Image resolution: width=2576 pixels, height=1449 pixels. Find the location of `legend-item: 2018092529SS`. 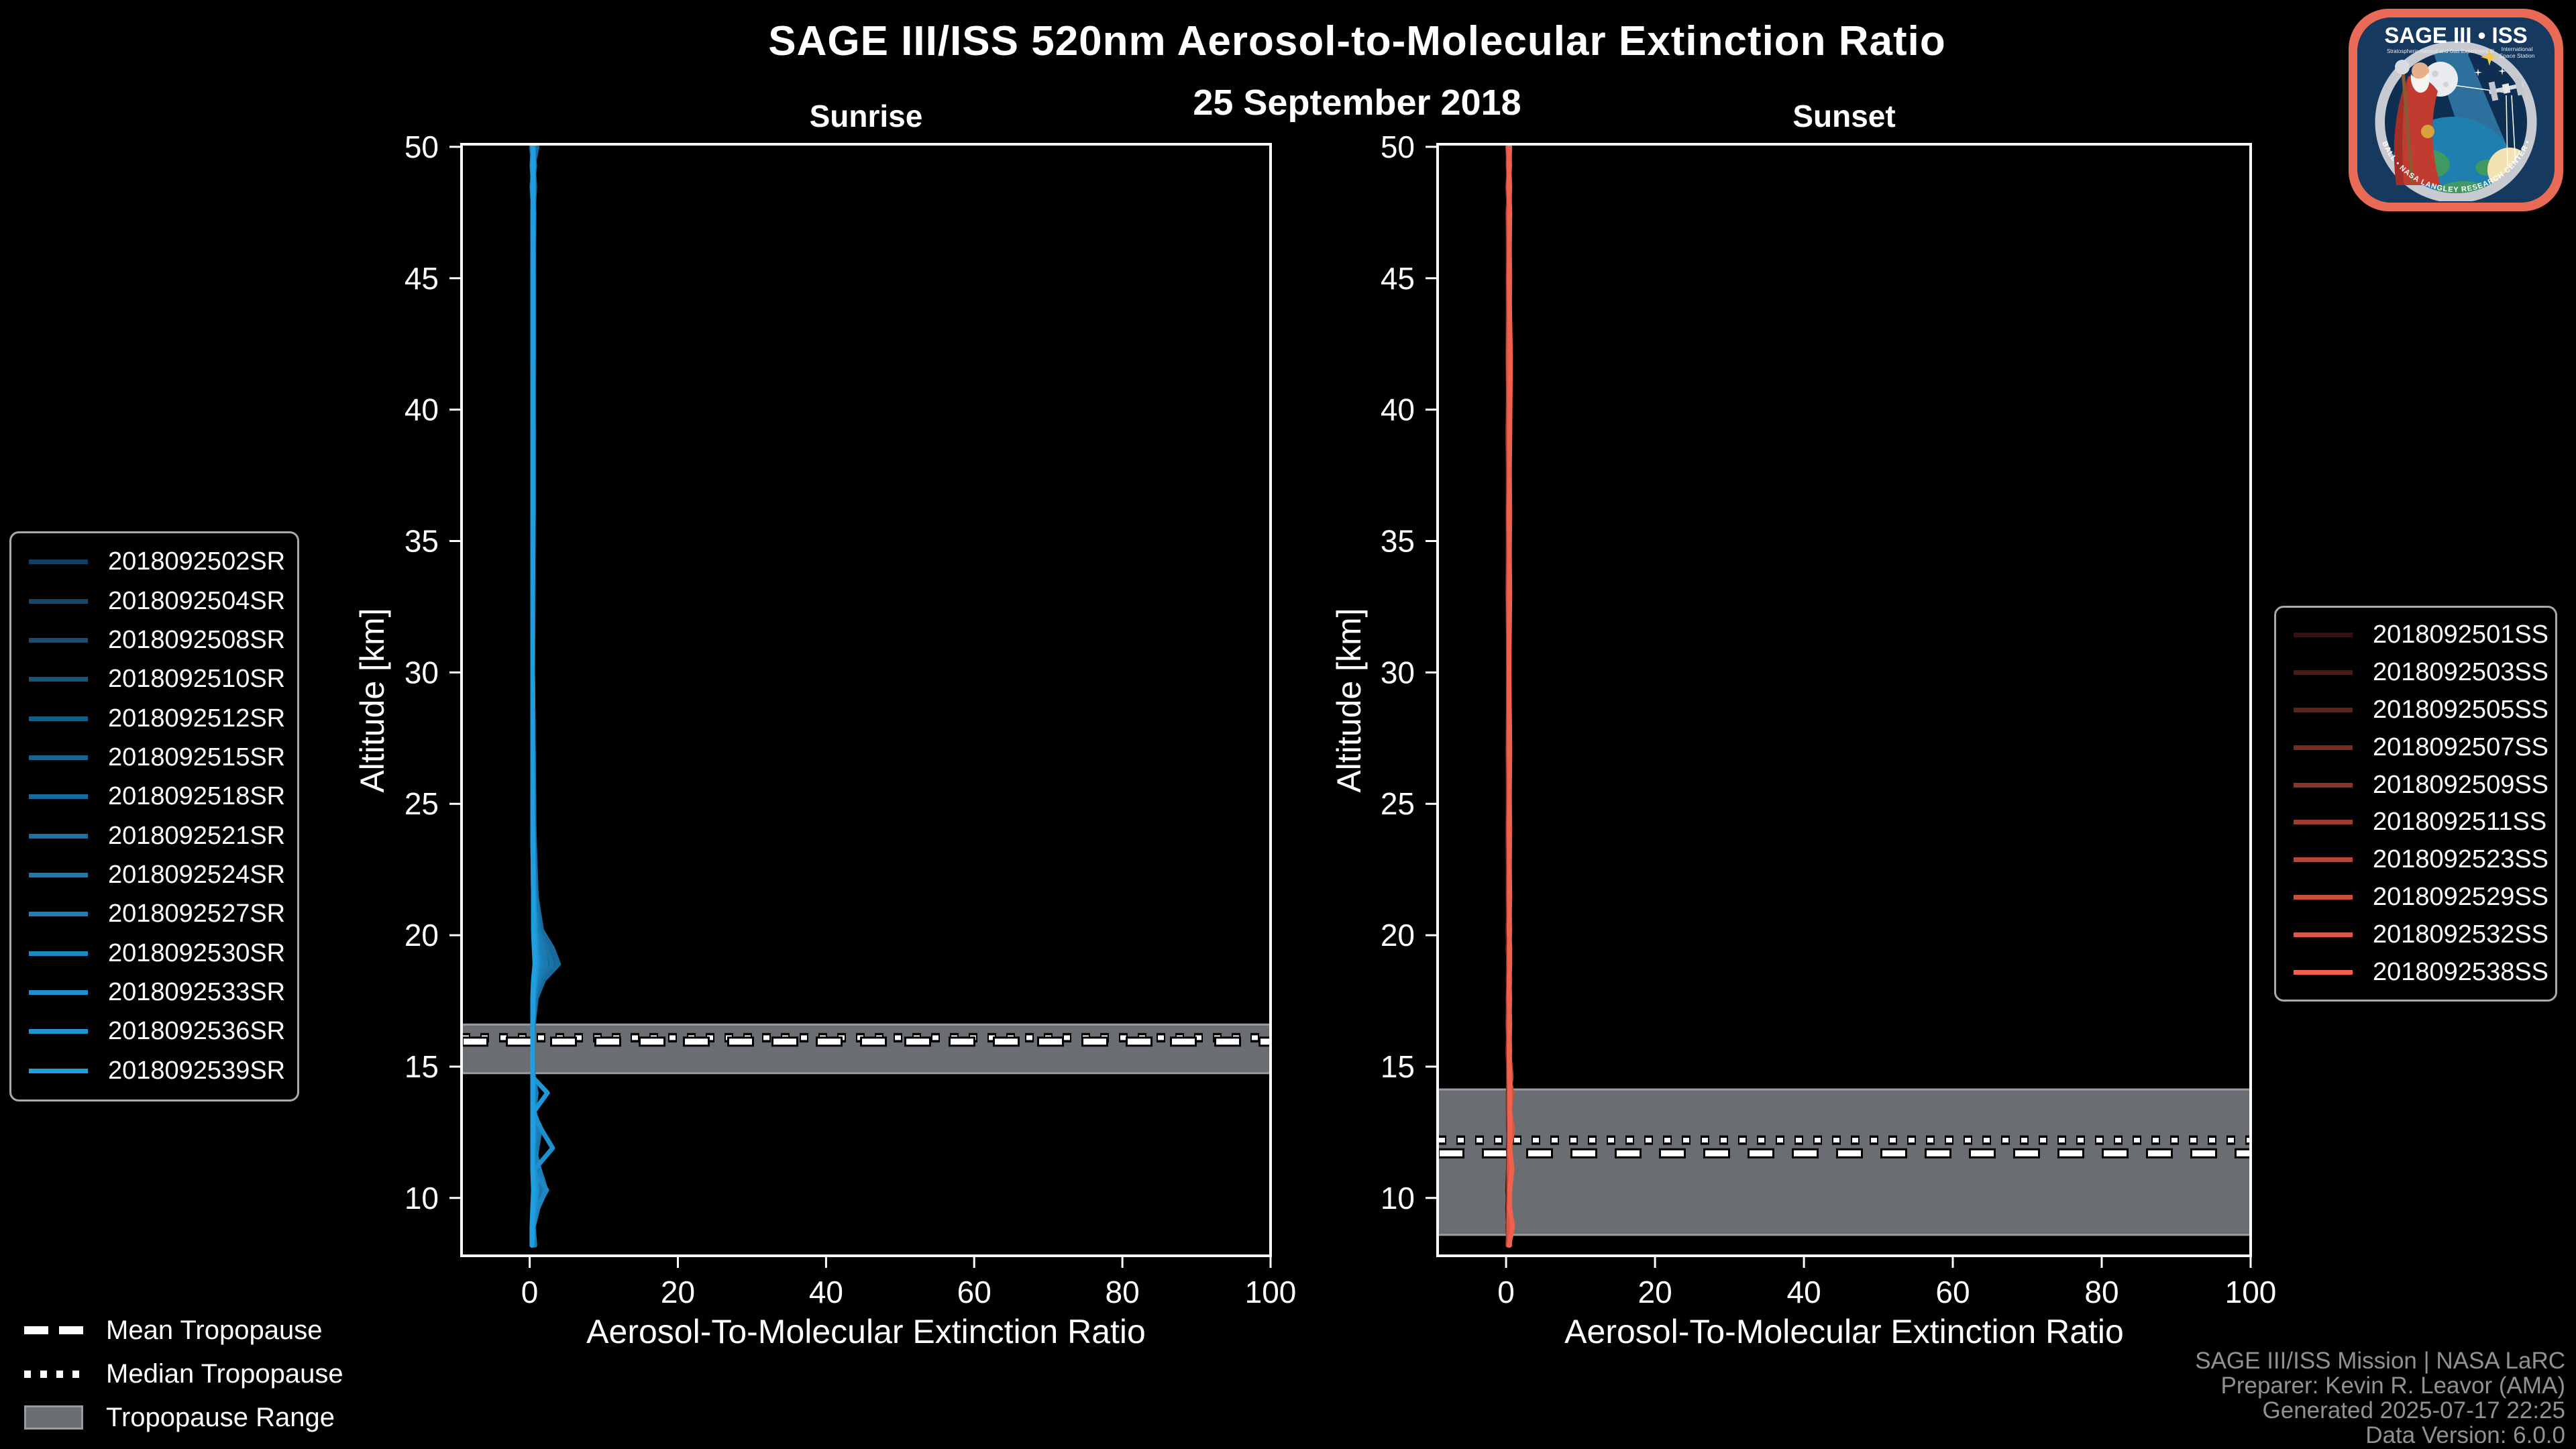

legend-item: 2018092529SS is located at coordinates (2415, 897).